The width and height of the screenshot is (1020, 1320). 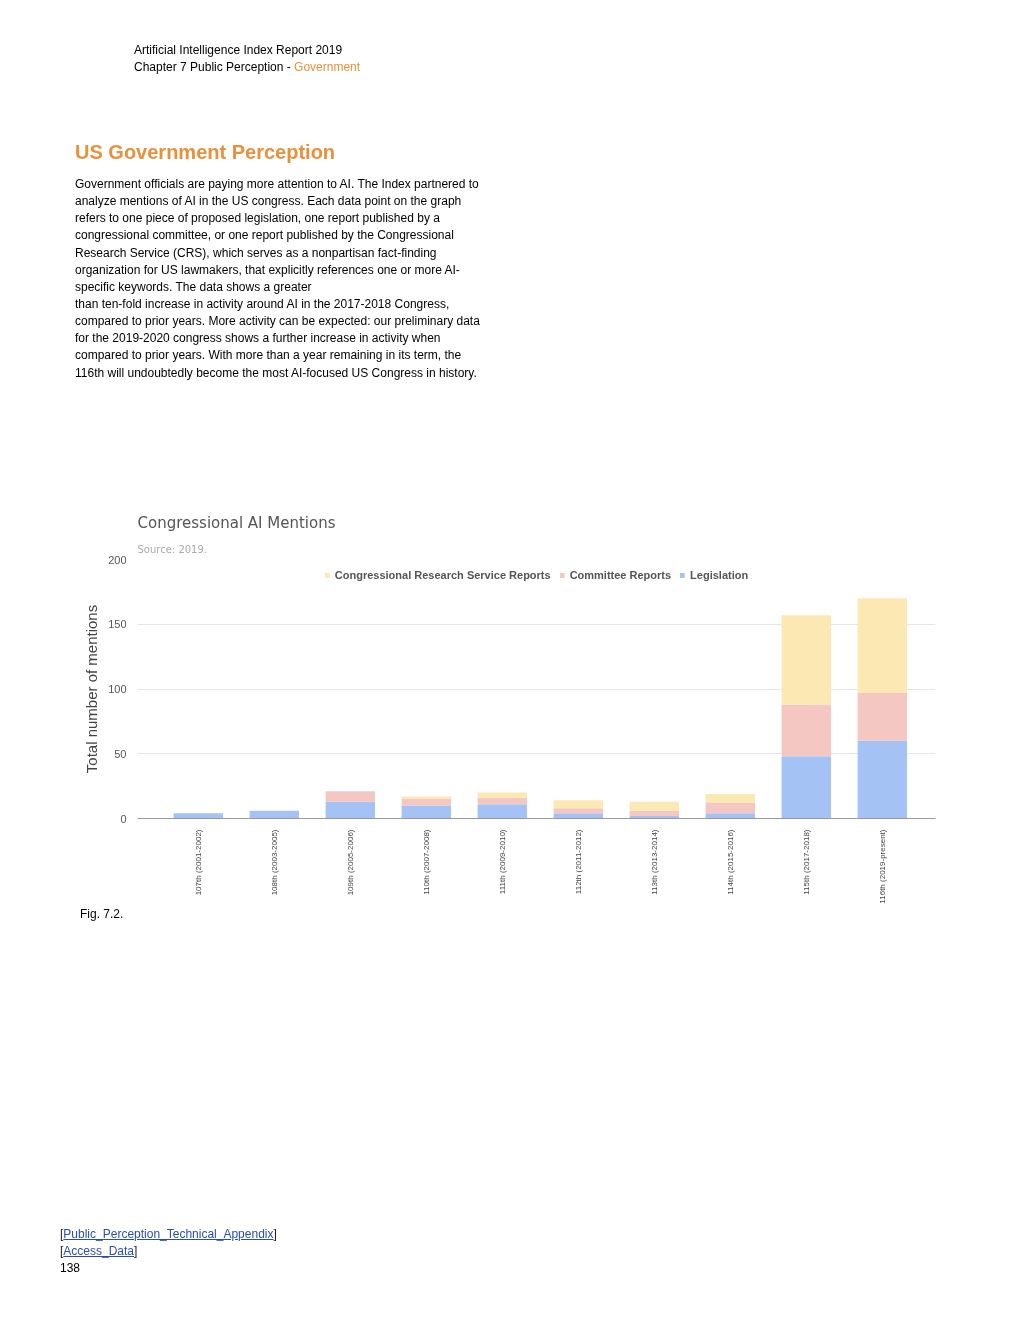 What do you see at coordinates (120, 753) in the screenshot?
I see `y-tick-label: 50` at bounding box center [120, 753].